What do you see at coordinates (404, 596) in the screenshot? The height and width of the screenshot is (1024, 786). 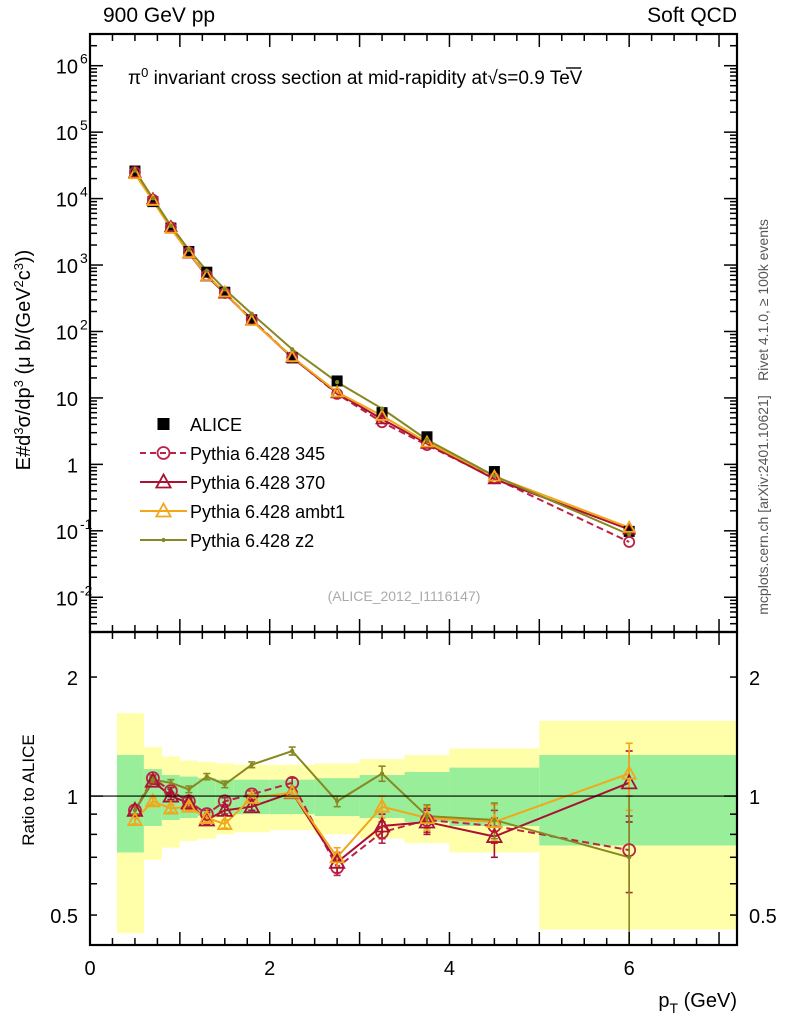 I see `analysis-watermark: (ALICE_2012_I1116147)` at bounding box center [404, 596].